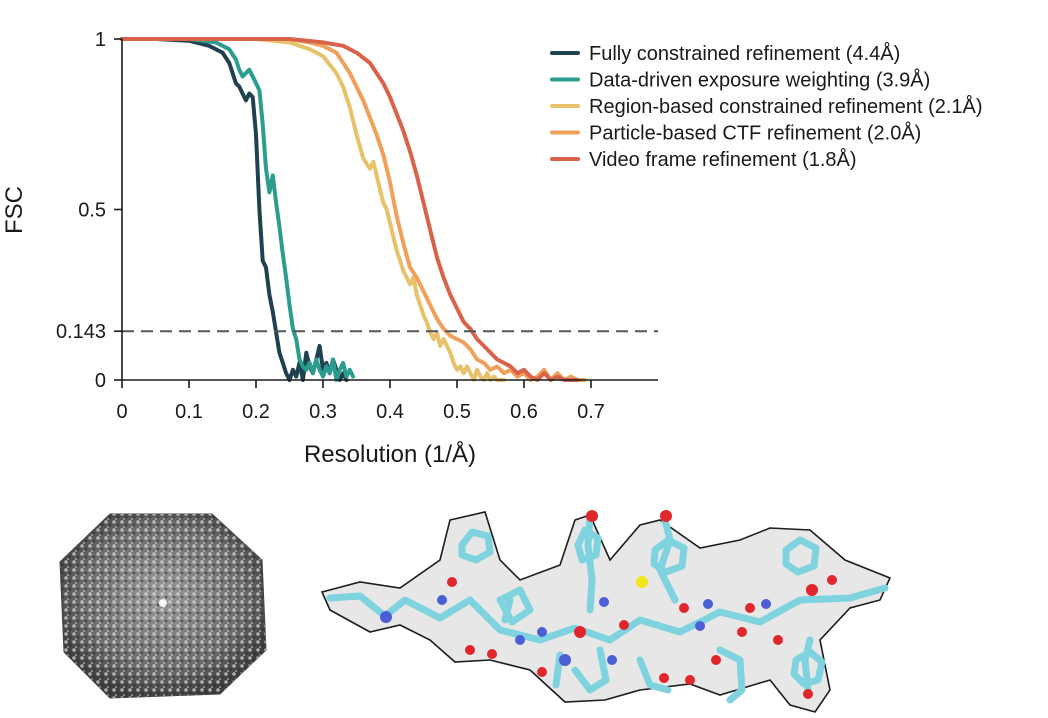  What do you see at coordinates (390, 454) in the screenshot?
I see `x-axis-label: Resolution (1/Å)` at bounding box center [390, 454].